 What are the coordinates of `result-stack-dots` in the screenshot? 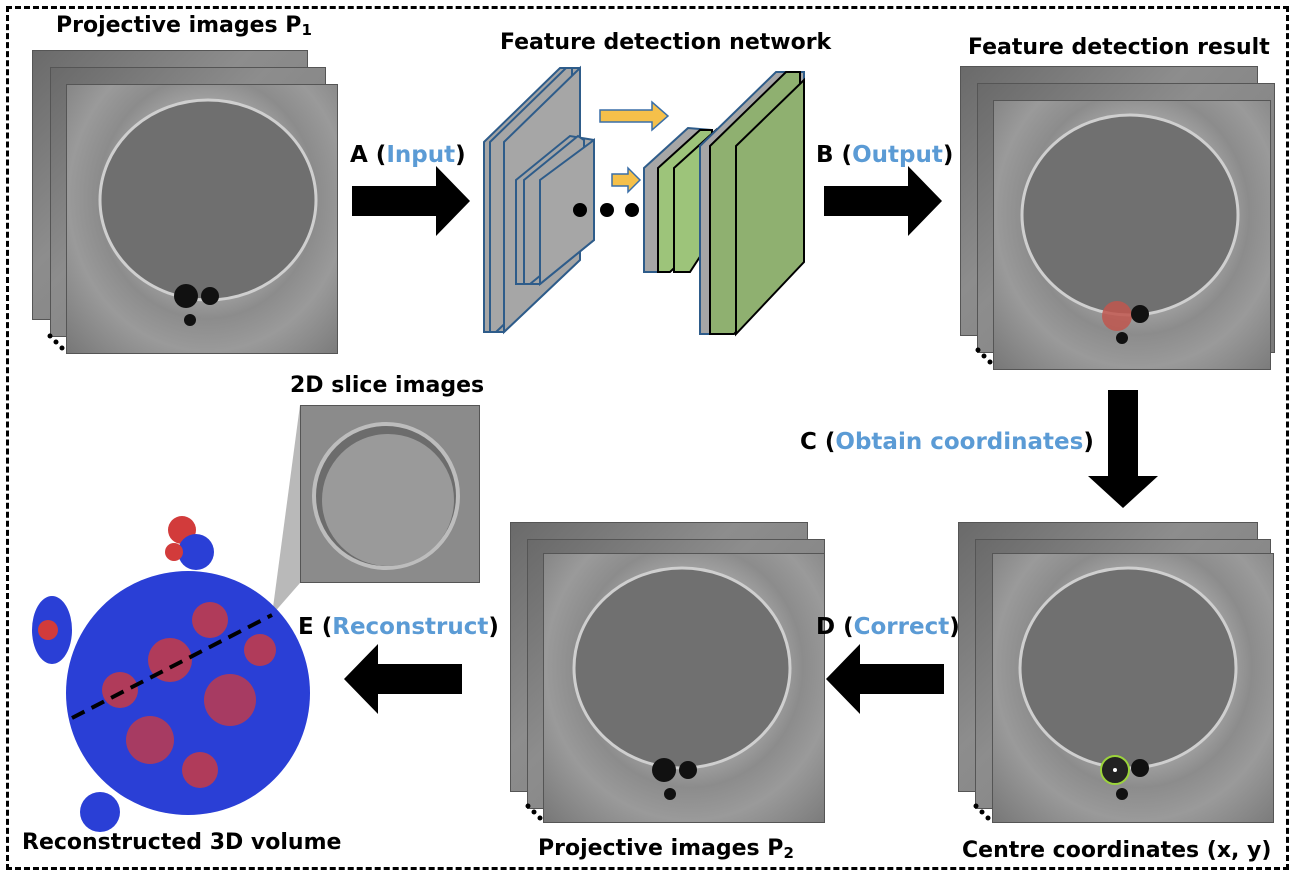 It's located at (984, 356).